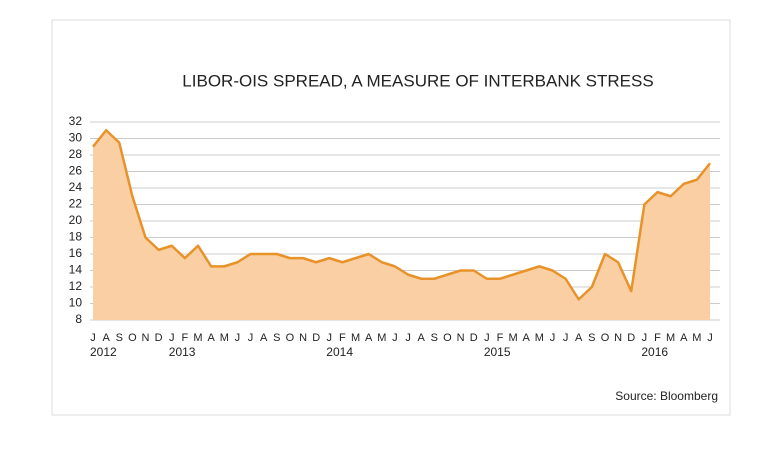 The height and width of the screenshot is (470, 782). Describe the element at coordinates (103, 352) in the screenshot. I see `x-year-label: 2012` at that location.